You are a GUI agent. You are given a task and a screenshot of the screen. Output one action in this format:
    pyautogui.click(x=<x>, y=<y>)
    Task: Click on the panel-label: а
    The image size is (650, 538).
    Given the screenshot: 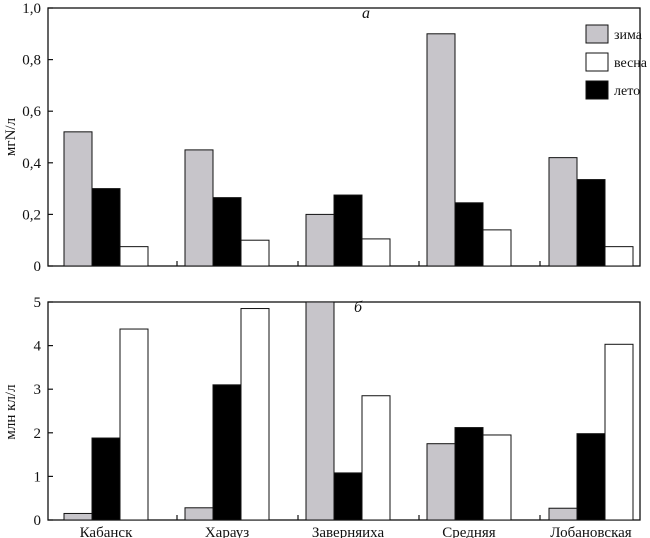 What is the action you would take?
    pyautogui.click(x=366, y=13)
    